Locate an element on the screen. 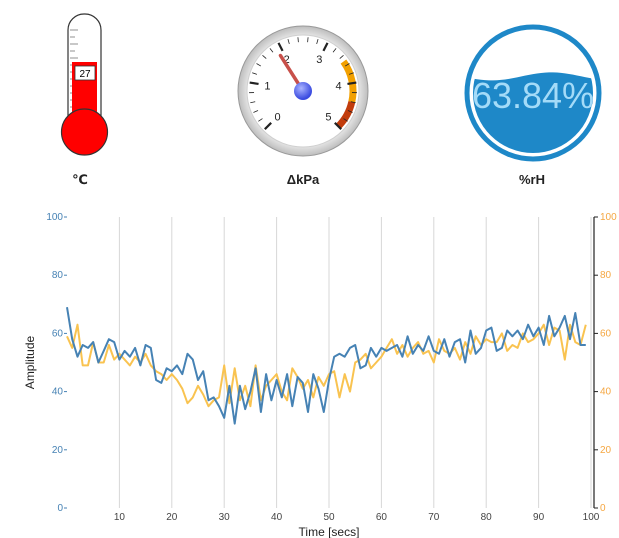 Image resolution: width=619 pixels, height=538 pixels. thermometer-value: 27 is located at coordinates (85, 74).